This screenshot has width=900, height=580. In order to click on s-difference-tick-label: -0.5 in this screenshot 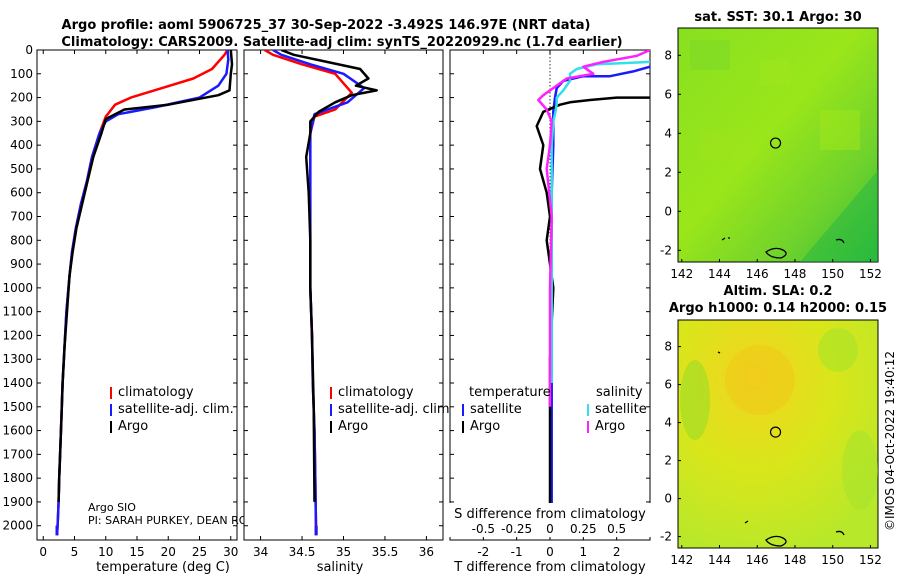, I will do `click(483, 529)`.